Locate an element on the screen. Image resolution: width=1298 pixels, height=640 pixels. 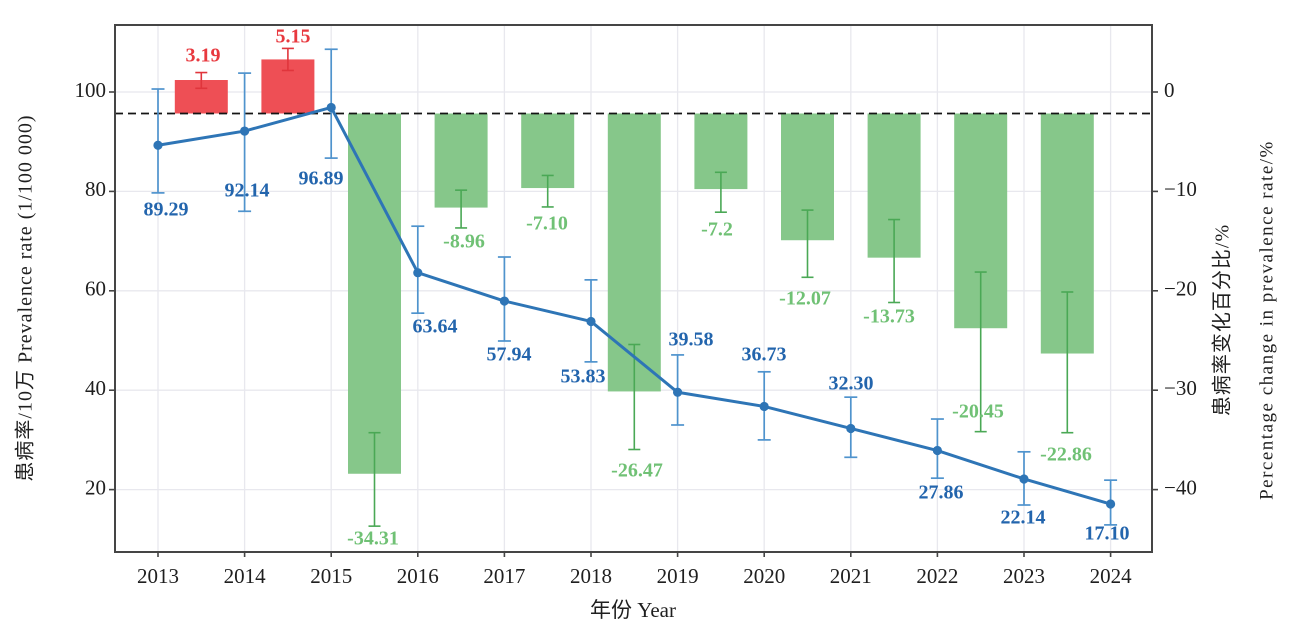
bar-value-label-2022-2023: -20.45 is located at coordinates (978, 412).